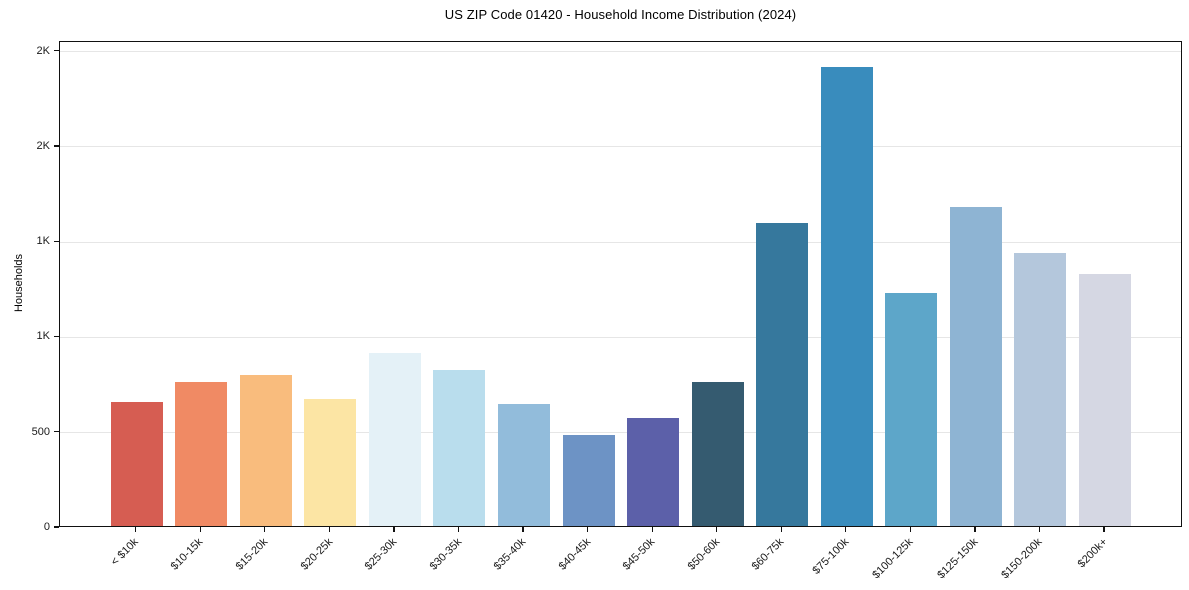 This screenshot has height=590, width=1189. I want to click on x-tick-label: $10-15k, so click(187, 554).